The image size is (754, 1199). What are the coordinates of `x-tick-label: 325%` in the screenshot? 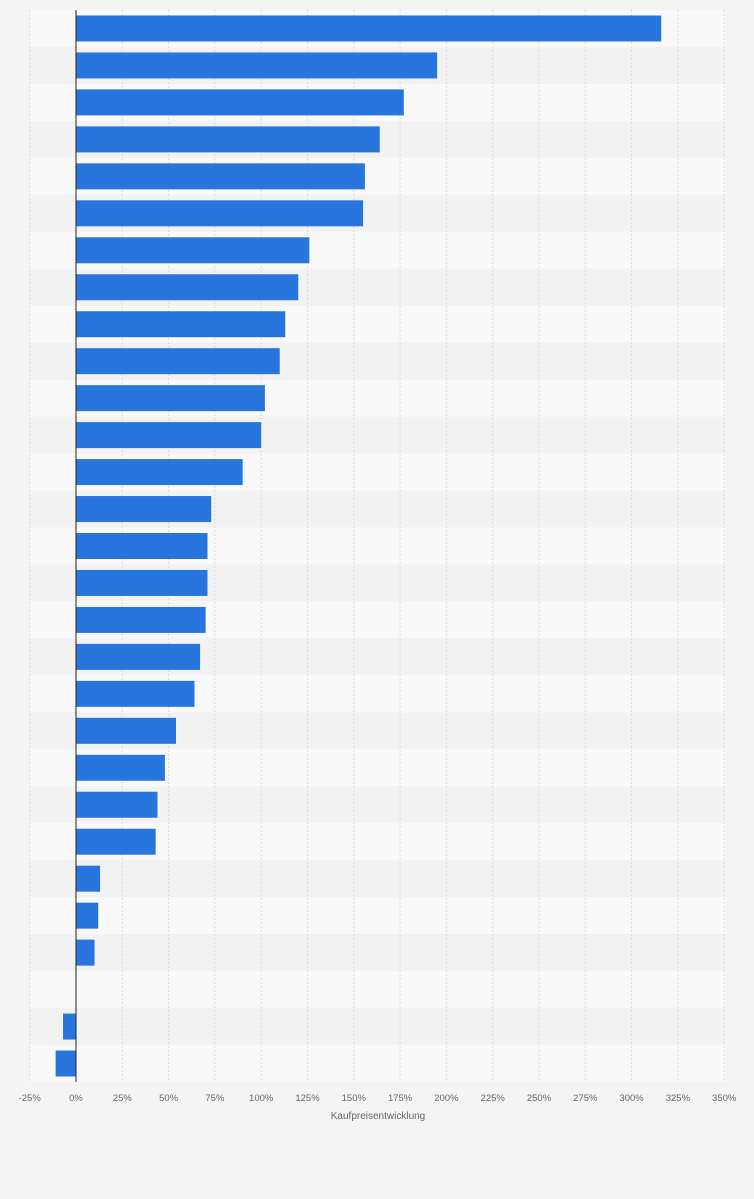 It's located at (678, 1098).